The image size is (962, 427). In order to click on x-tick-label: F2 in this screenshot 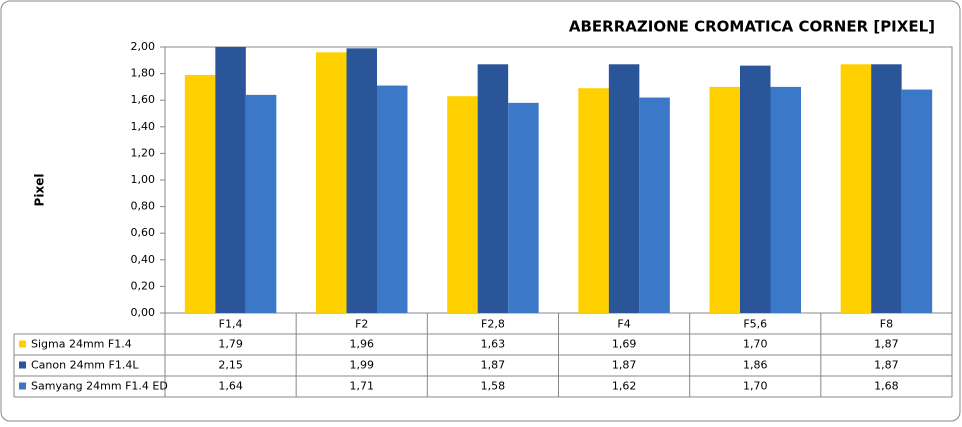, I will do `click(361, 324)`.